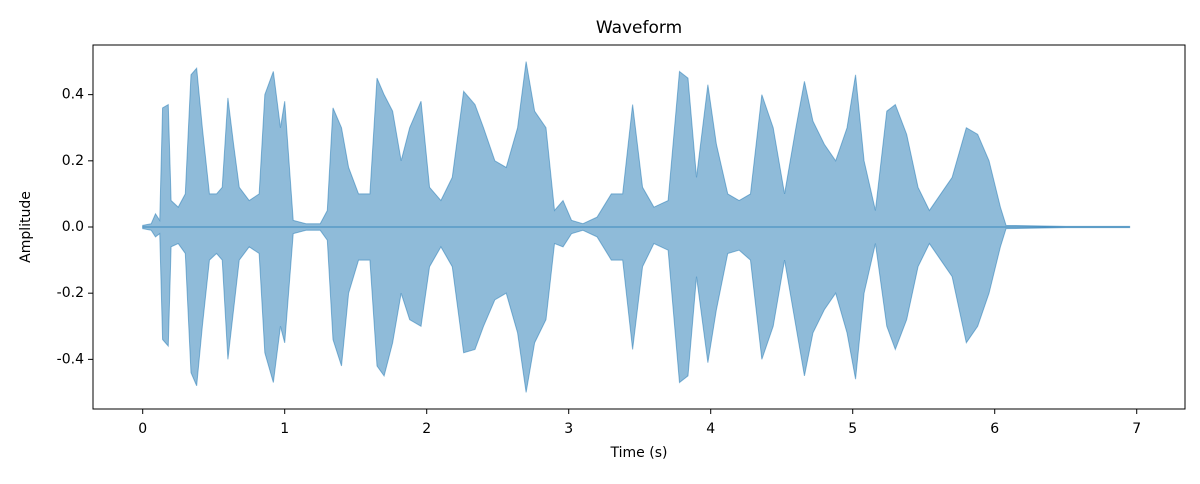 This screenshot has height=484, width=1200. Describe the element at coordinates (1136, 429) in the screenshot. I see `x-tick-label: 7` at that location.